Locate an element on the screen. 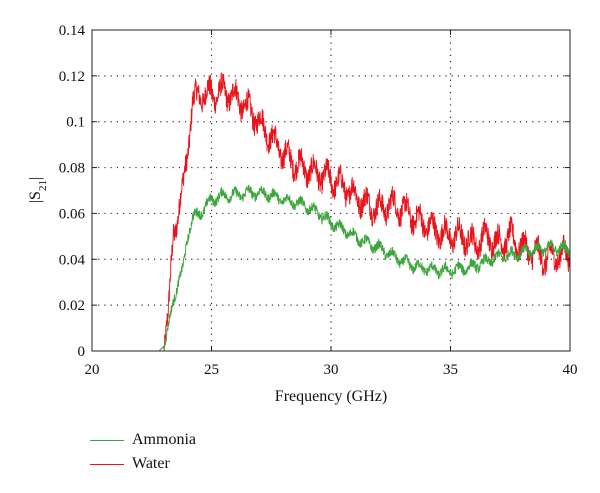  y-tick-label: 0 is located at coordinates (82, 352).